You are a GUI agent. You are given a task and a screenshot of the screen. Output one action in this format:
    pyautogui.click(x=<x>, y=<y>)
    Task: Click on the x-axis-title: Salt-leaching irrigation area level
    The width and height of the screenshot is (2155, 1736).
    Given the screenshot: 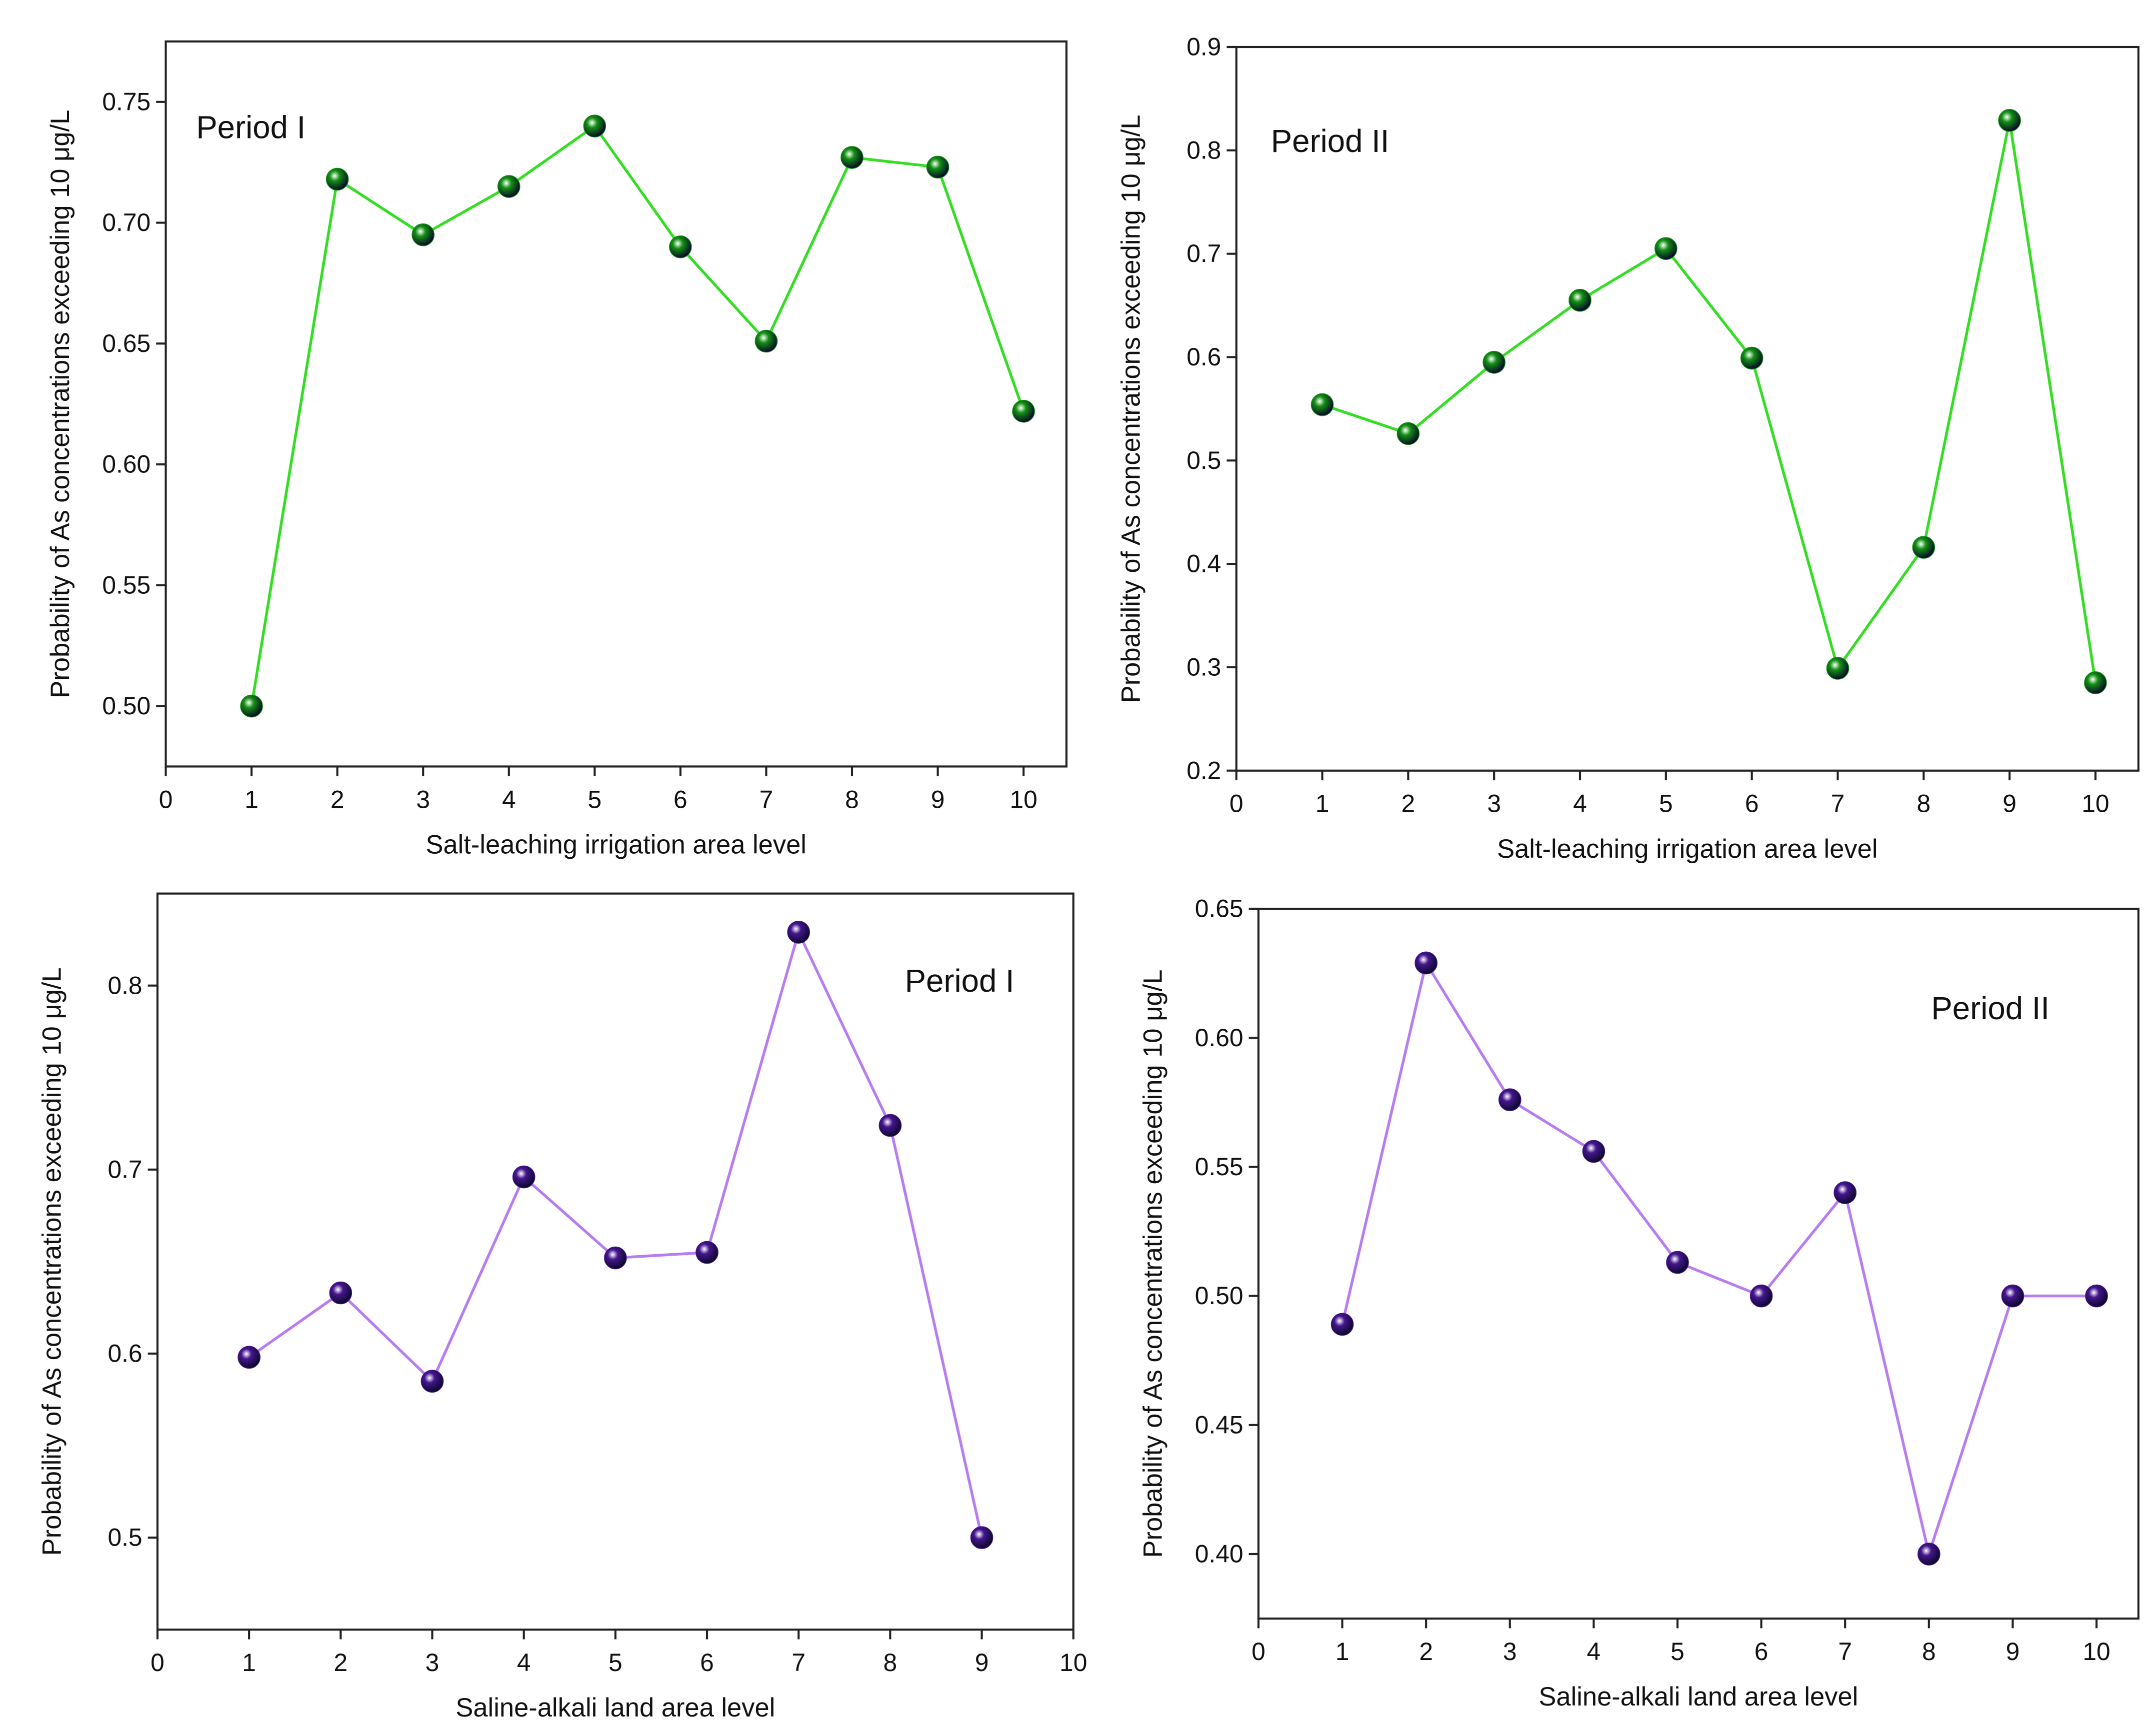 What is the action you would take?
    pyautogui.click(x=616, y=844)
    